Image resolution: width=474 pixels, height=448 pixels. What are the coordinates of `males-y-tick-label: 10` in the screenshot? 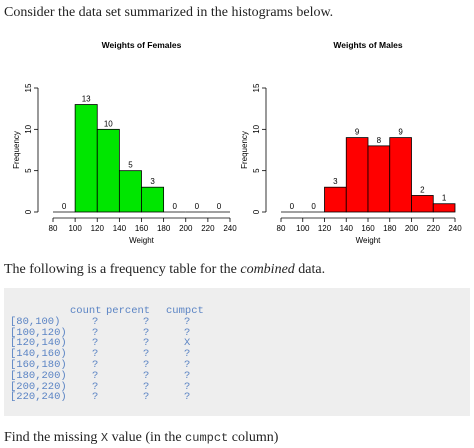 It's located at (256, 128).